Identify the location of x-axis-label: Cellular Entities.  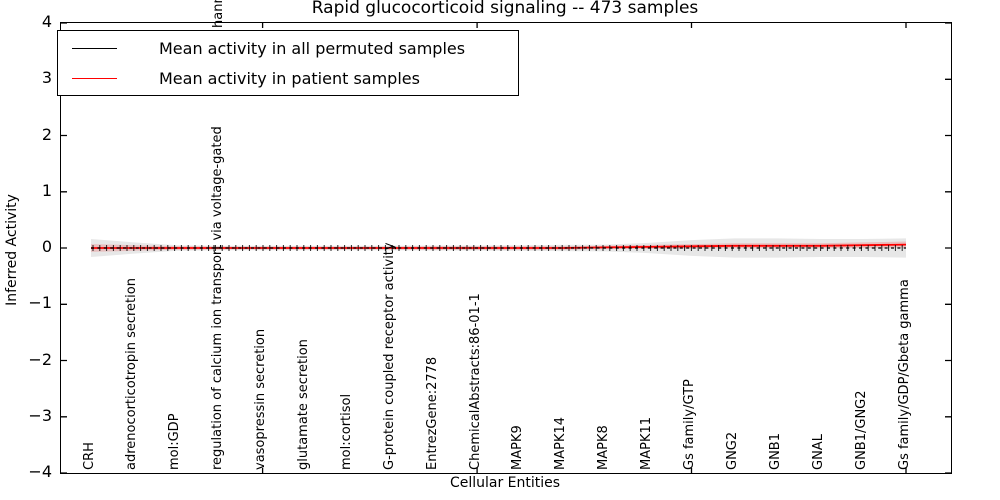
(505, 483).